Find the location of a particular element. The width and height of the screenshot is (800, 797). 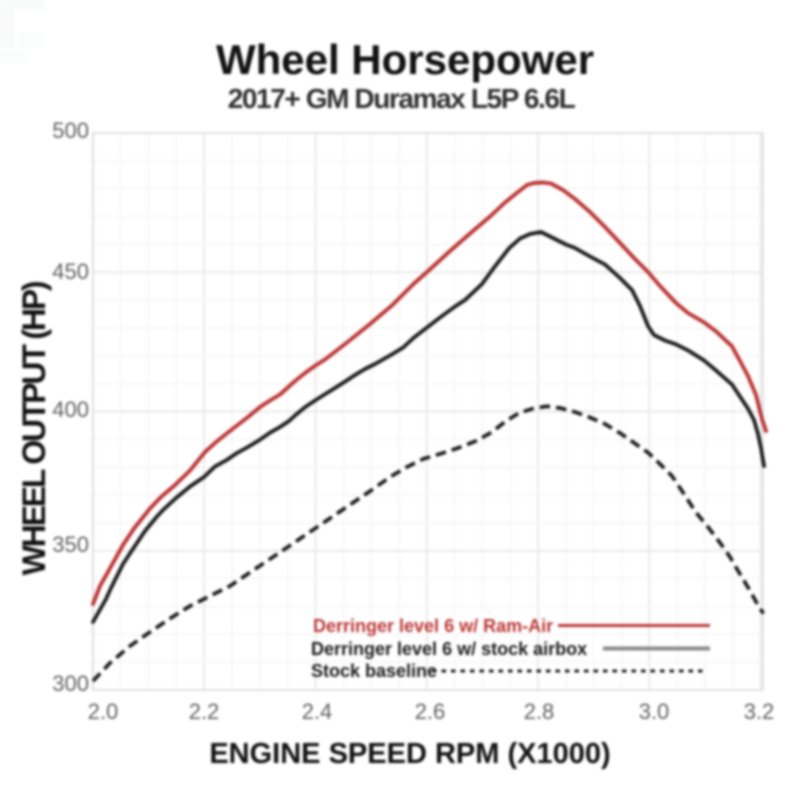

svg-text: 500 is located at coordinates (70, 130).